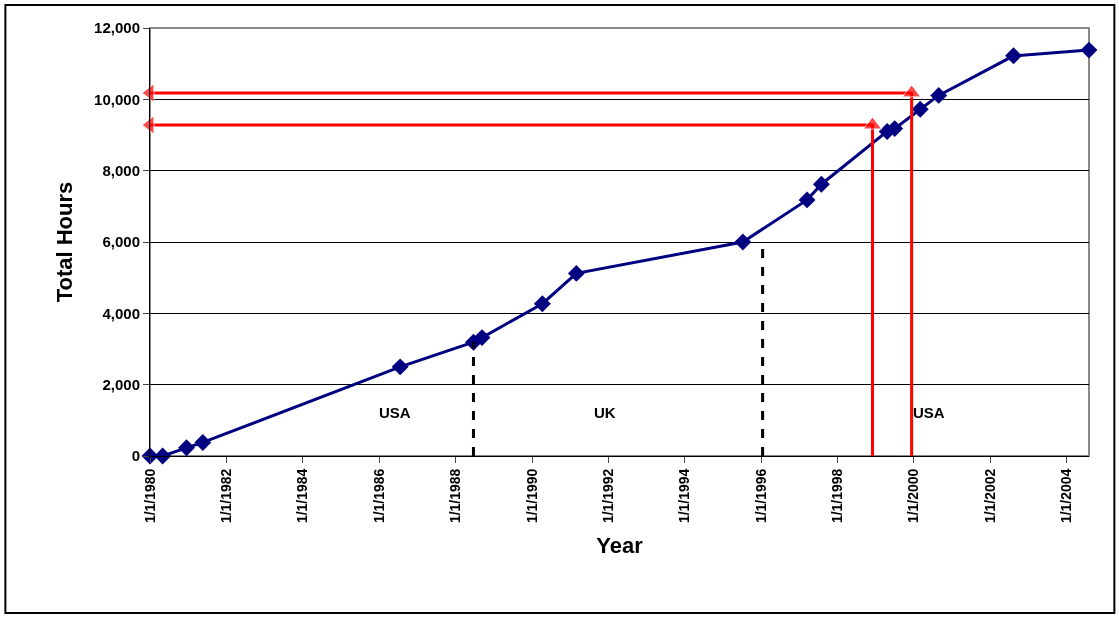  What do you see at coordinates (121, 242) in the screenshot?
I see `y-tick-label: 6,000` at bounding box center [121, 242].